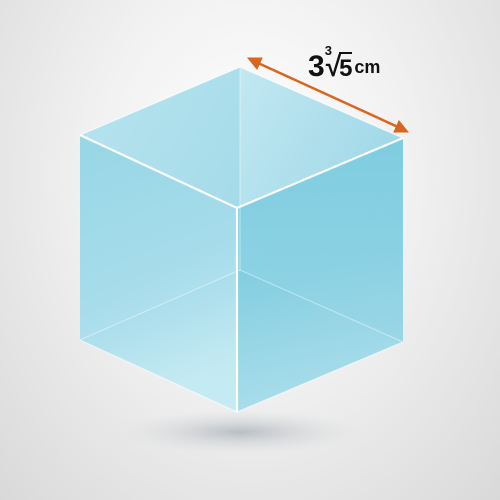 The image size is (500, 500). What do you see at coordinates (333, 66) in the screenshot?
I see `radical-sign: √` at bounding box center [333, 66].